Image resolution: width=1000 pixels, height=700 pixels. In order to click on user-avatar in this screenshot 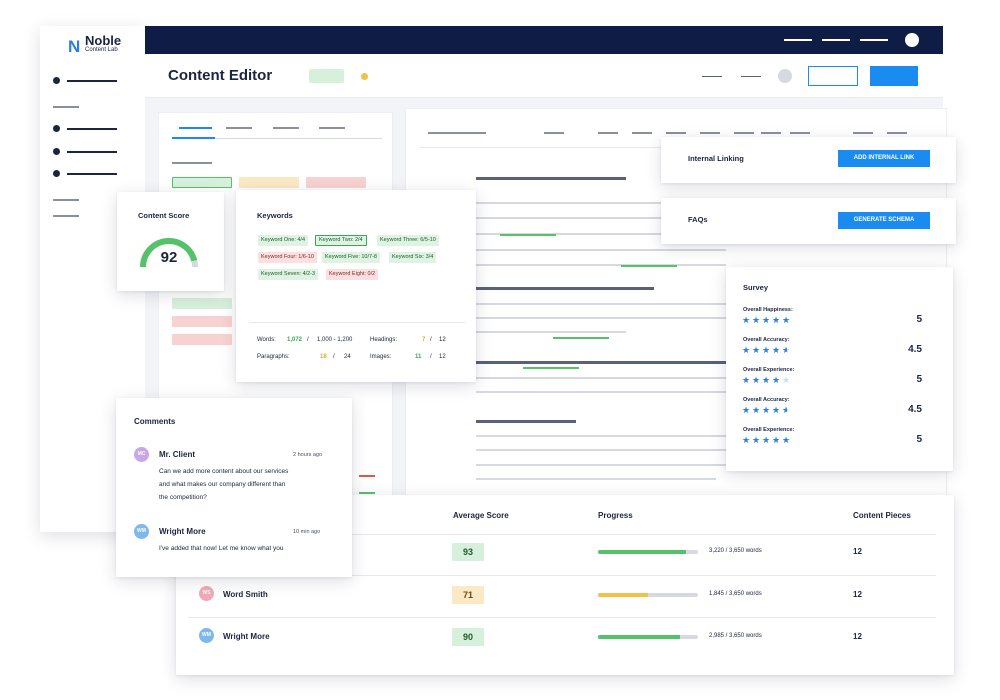, I will do `click(785, 76)`.